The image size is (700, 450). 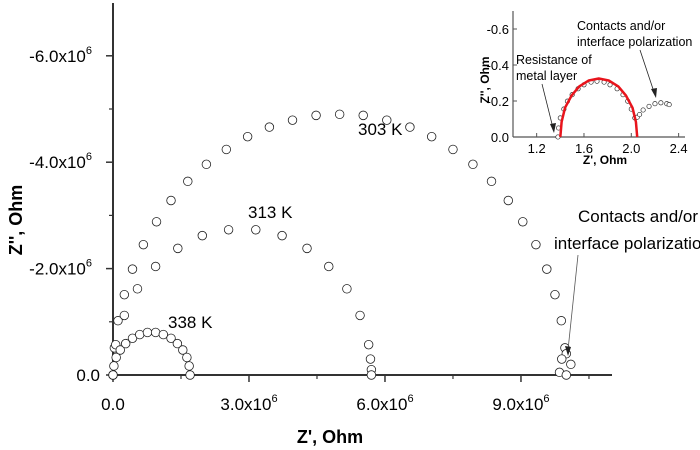 I want to click on y-tick-label: 0.0, so click(x=88, y=375).